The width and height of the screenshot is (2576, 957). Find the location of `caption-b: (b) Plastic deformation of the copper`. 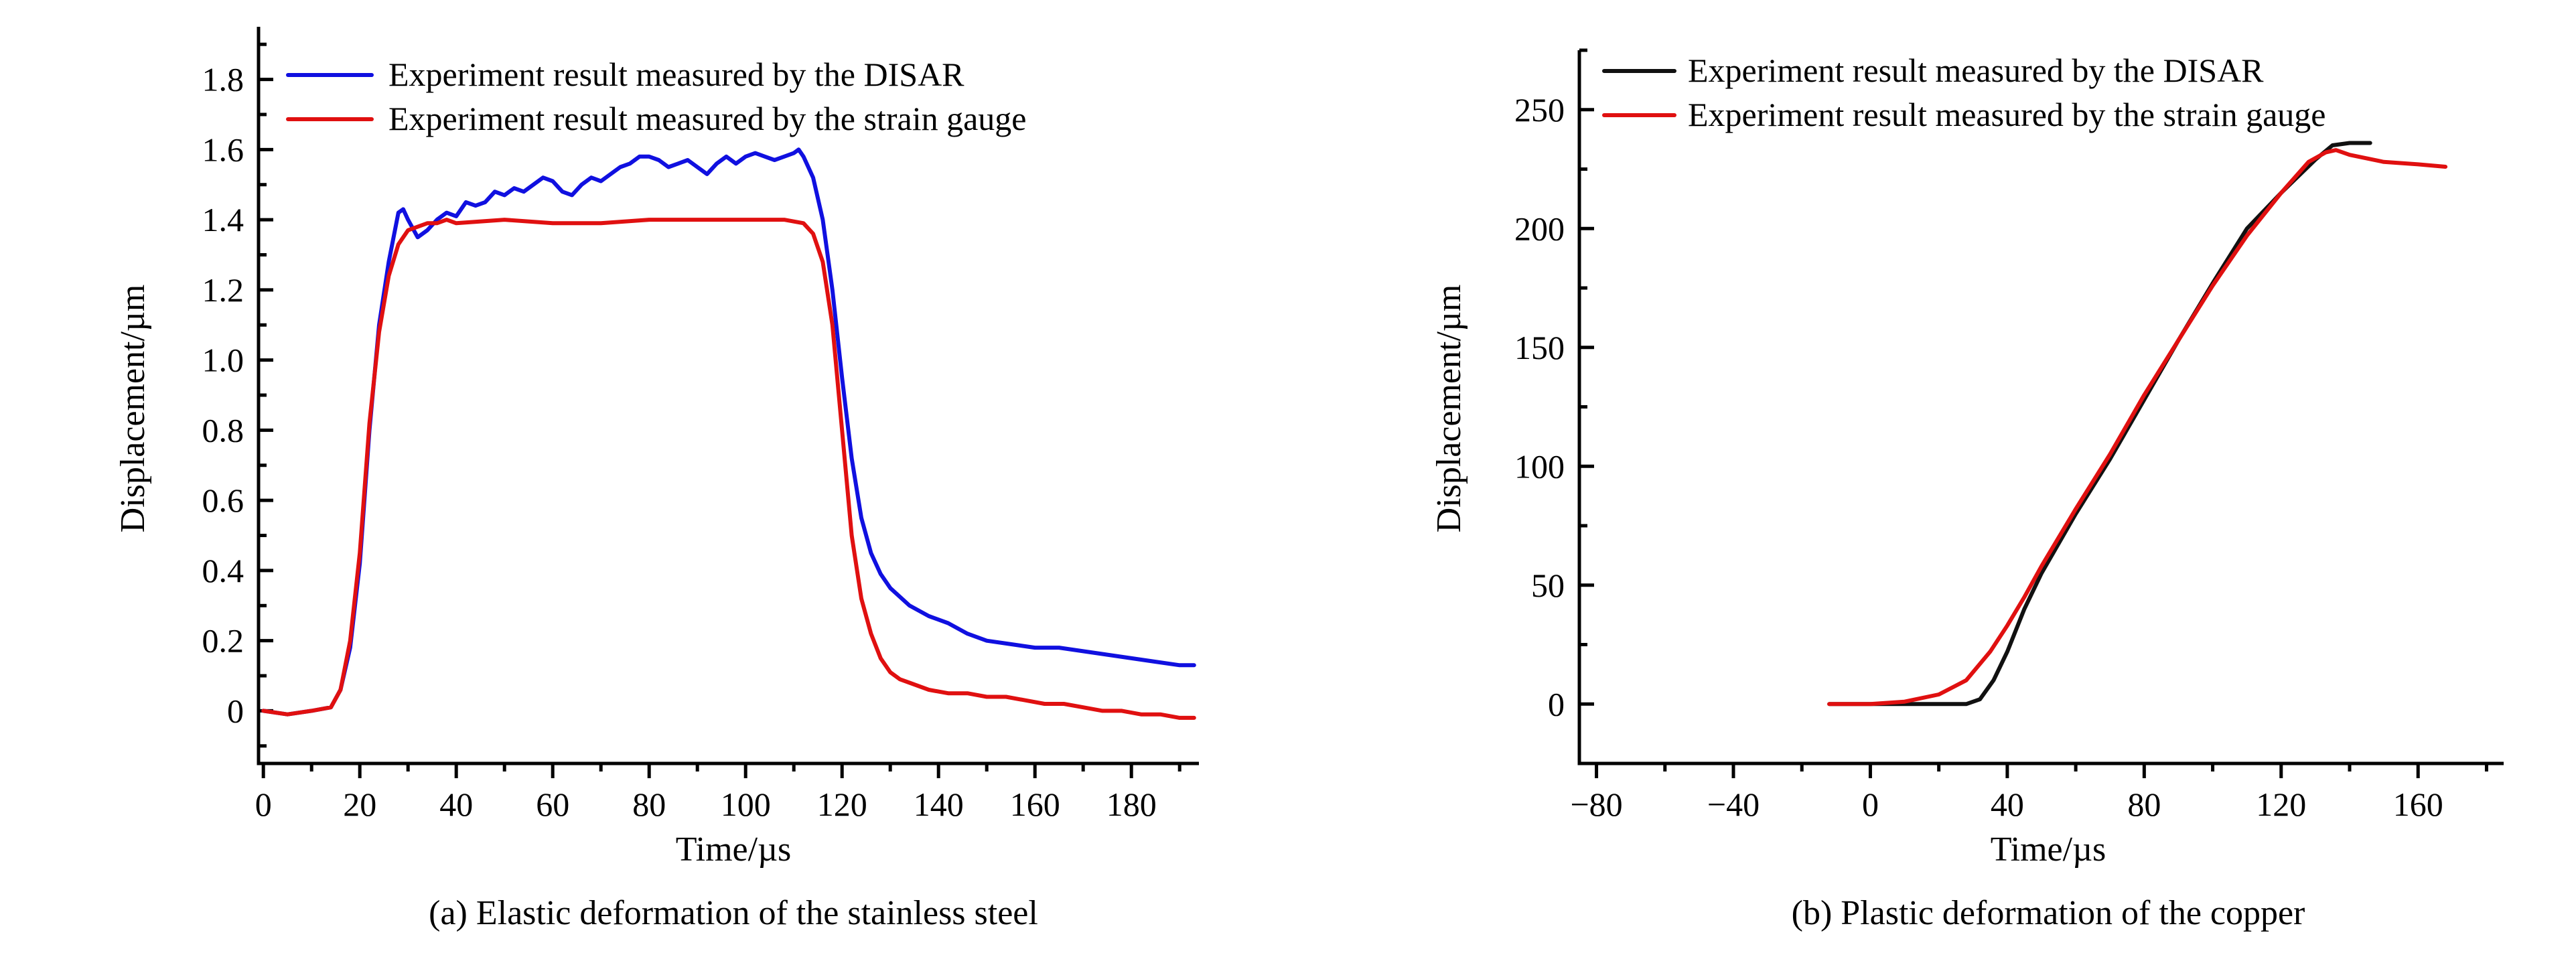

caption-b: (b) Plastic deformation of the copper is located at coordinates (2048, 913).